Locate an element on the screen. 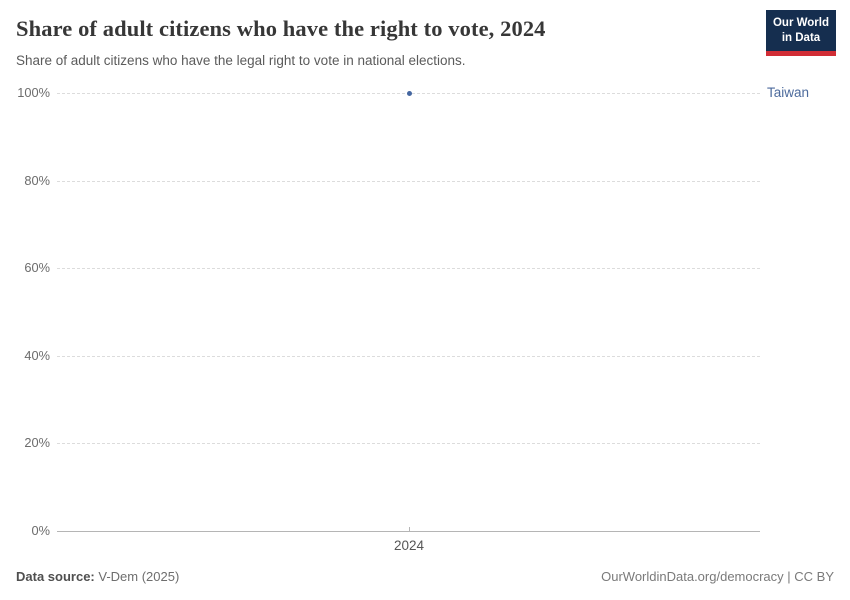 The height and width of the screenshot is (600, 850). data-source-note: Data source: V-Dem (2025) is located at coordinates (97, 576).